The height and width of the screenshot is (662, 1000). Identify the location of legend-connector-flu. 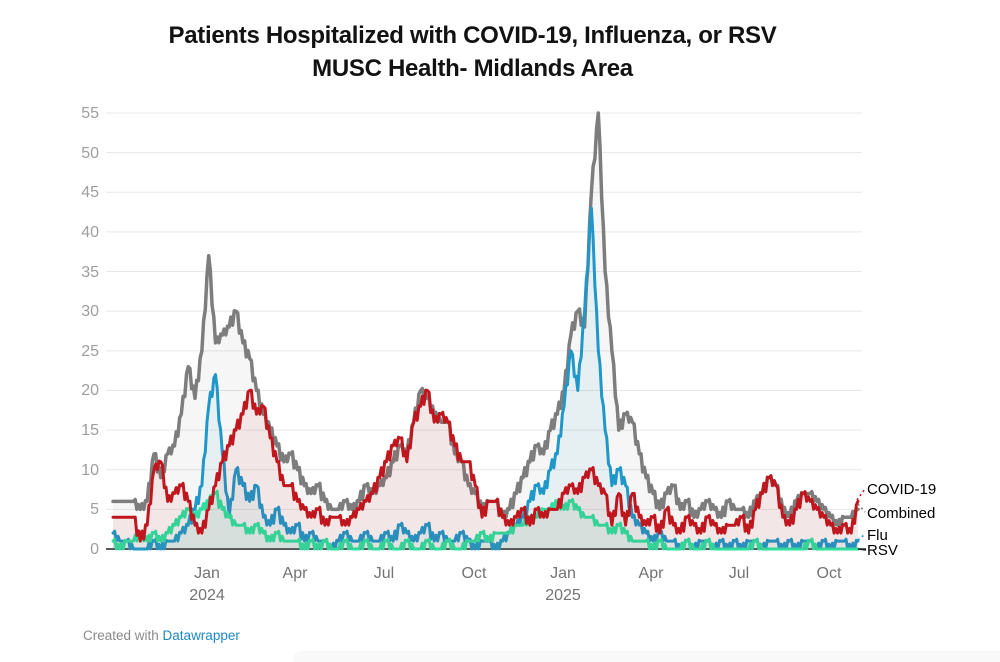
(861, 537).